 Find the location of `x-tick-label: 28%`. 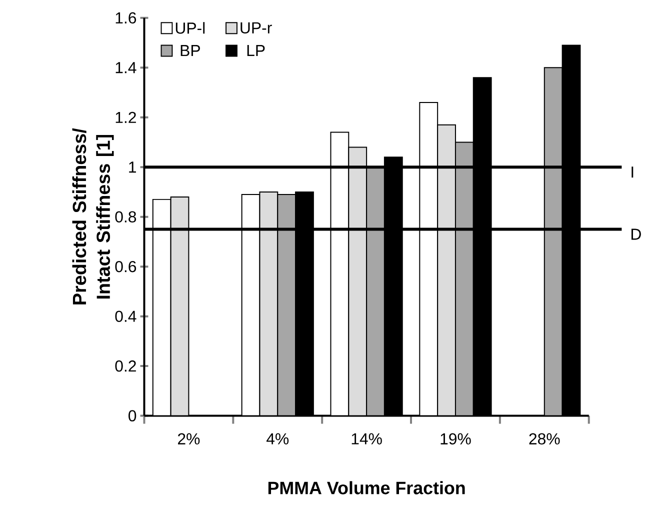

x-tick-label: 28% is located at coordinates (544, 438).